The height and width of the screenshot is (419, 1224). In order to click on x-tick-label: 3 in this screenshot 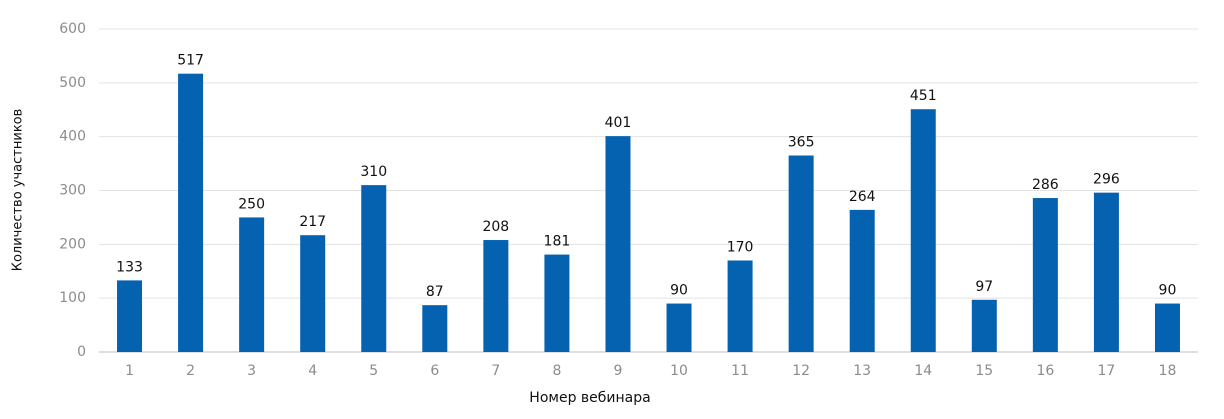, I will do `click(251, 371)`.